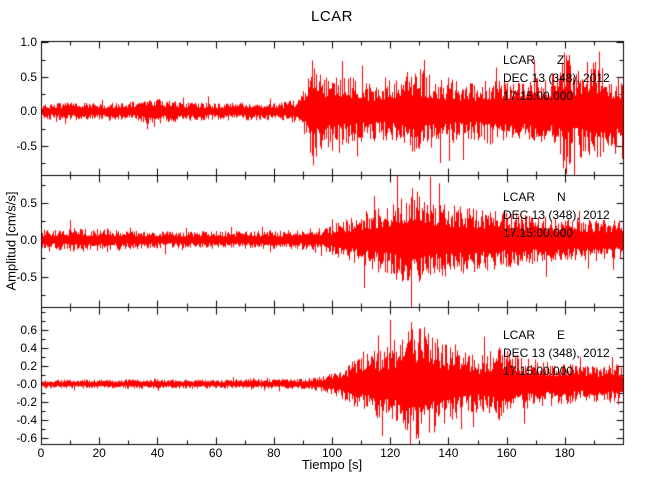  Describe the element at coordinates (561, 197) in the screenshot. I see `channel-code: N` at that location.